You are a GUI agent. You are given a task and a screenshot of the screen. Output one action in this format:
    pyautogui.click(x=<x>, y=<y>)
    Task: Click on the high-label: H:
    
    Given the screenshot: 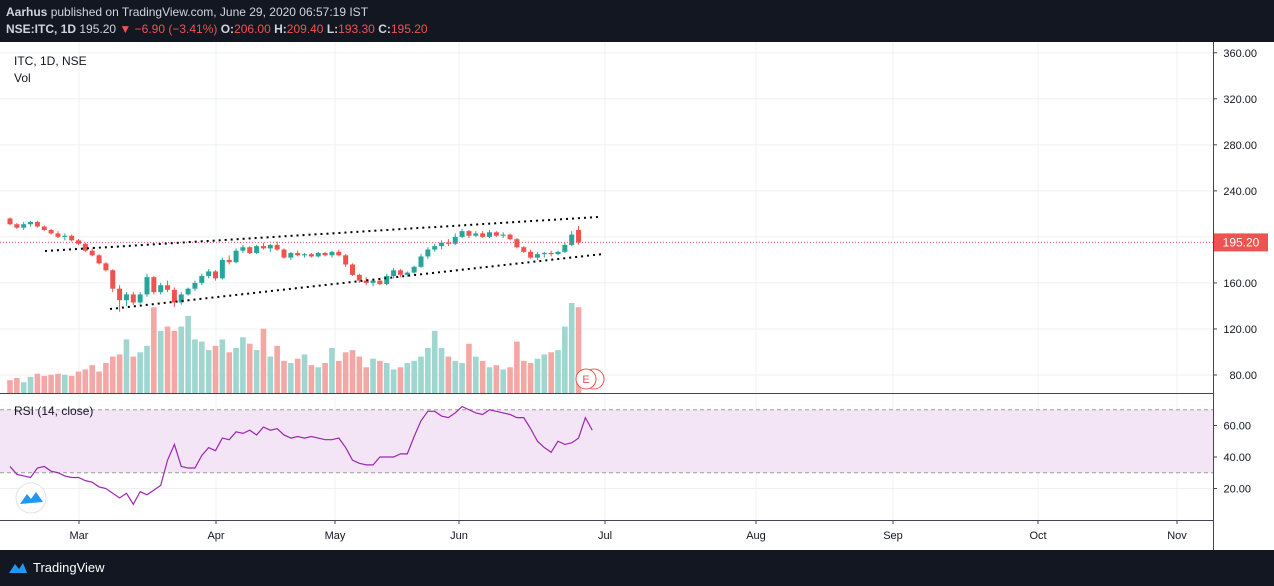 What is the action you would take?
    pyautogui.click(x=280, y=29)
    